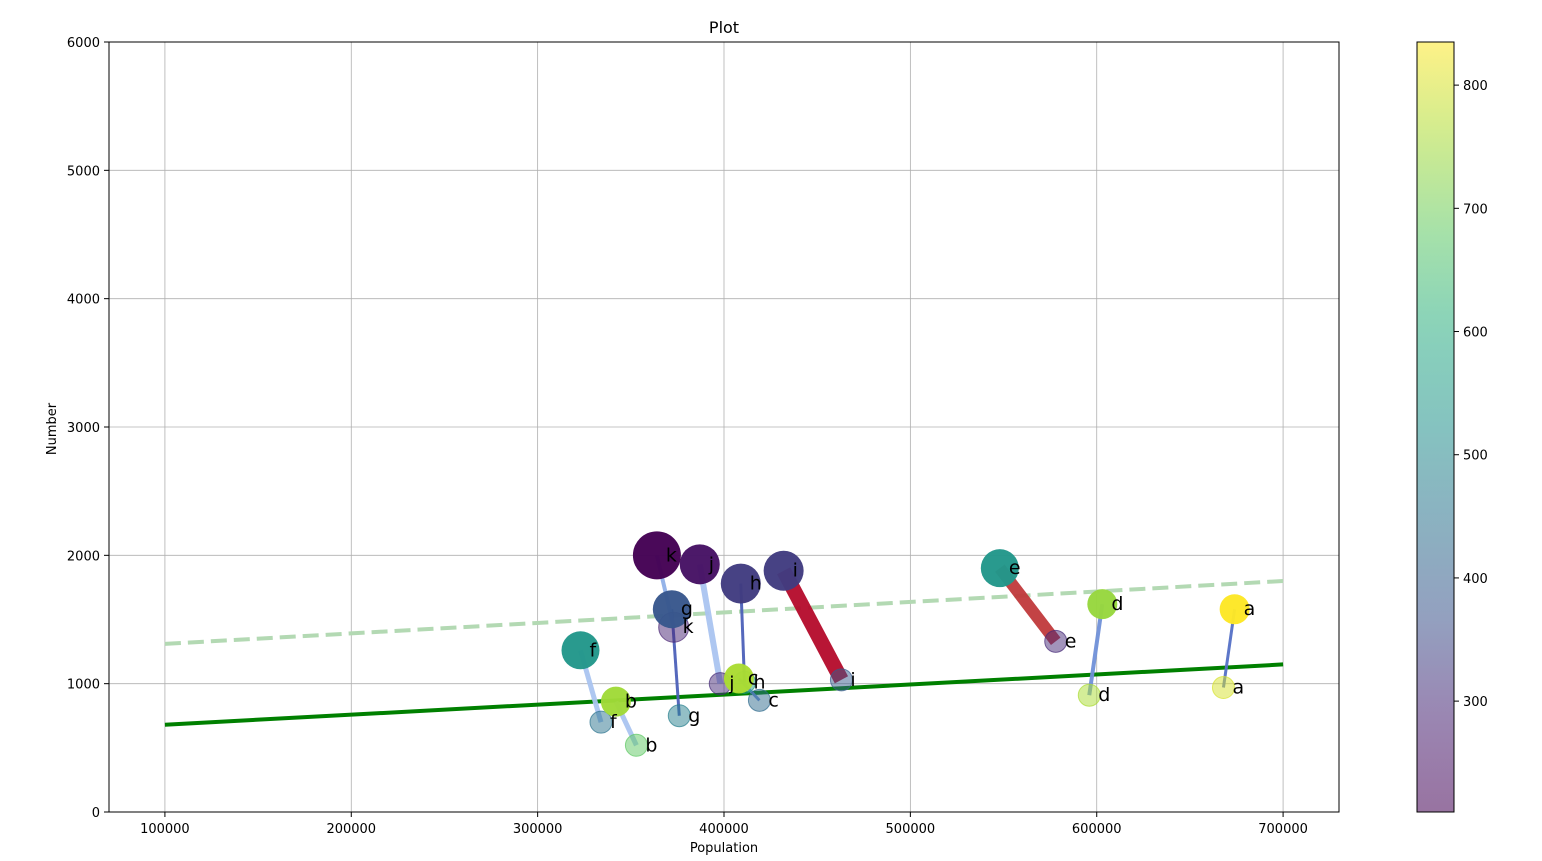 The height and width of the screenshot is (861, 1542). Describe the element at coordinates (756, 584) in the screenshot. I see `point-label-h-start: h` at that location.